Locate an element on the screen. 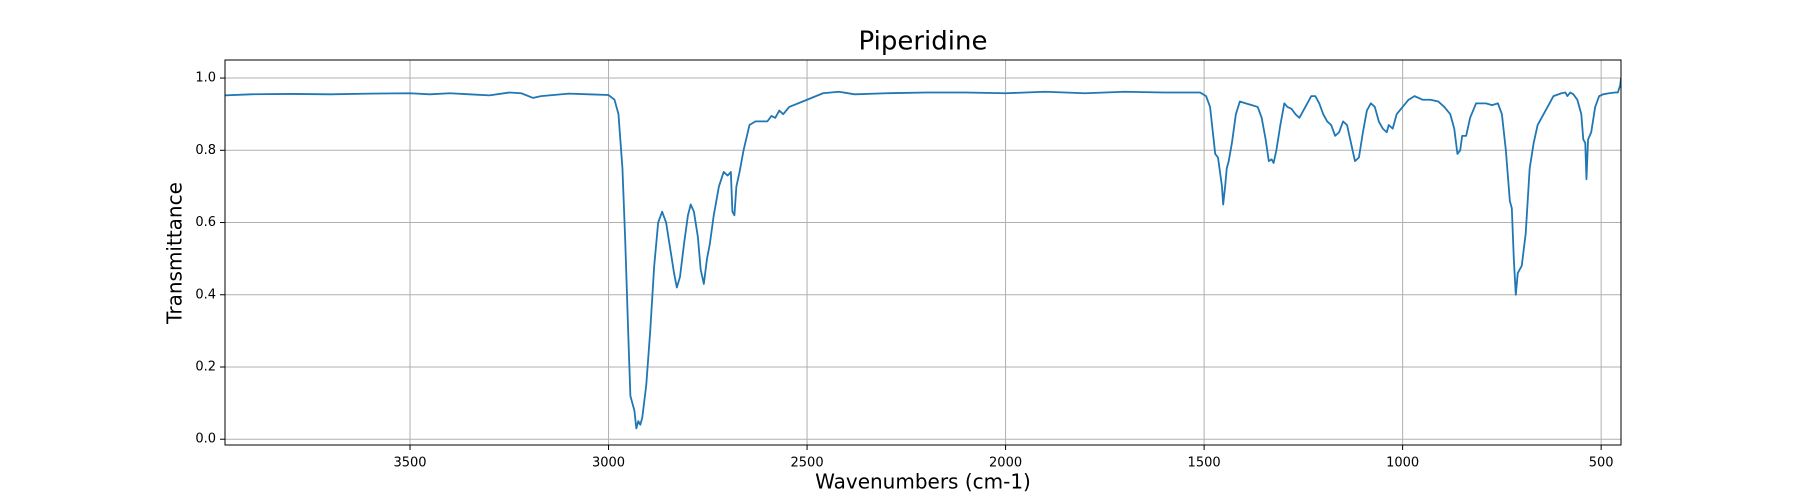  y-tick-label: 0.4 is located at coordinates (205, 294).